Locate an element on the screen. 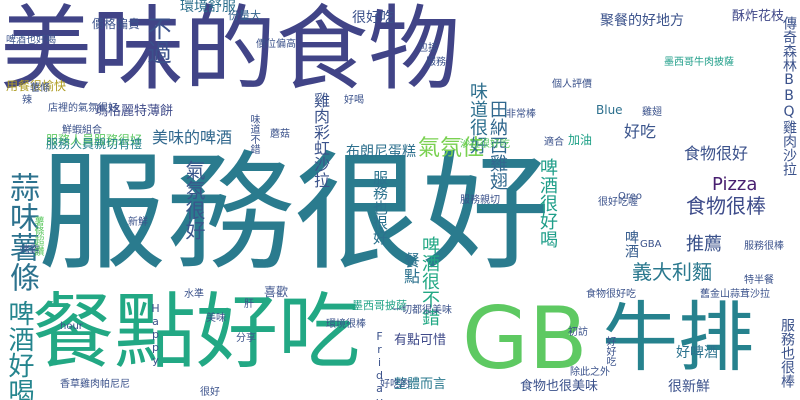  word: 啤酒很不錯 is located at coordinates (429, 281).